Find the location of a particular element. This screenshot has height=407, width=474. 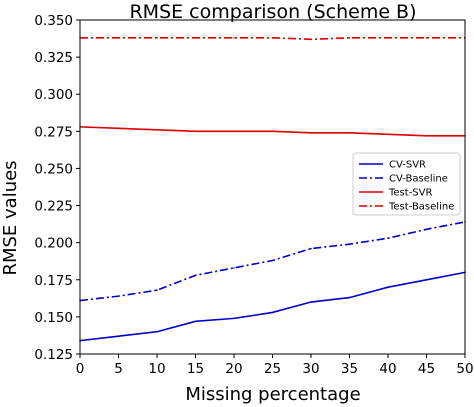

x-tick-label: 50 is located at coordinates (464, 369).